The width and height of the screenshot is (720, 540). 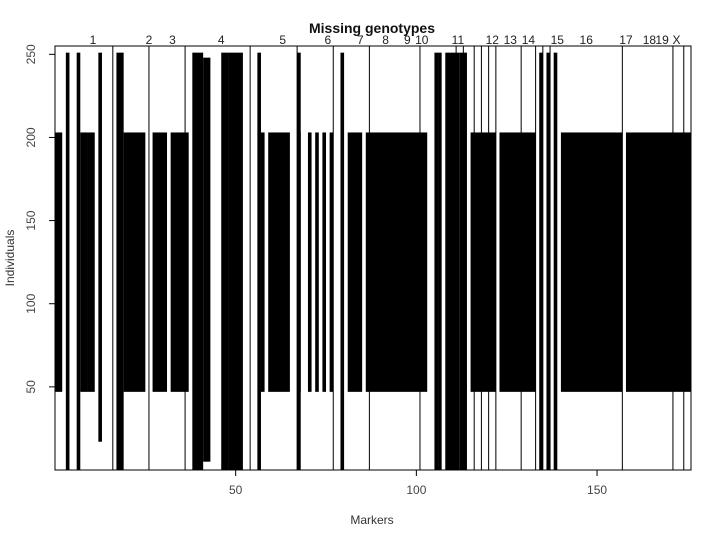 I want to click on chromosome-label: 13, so click(x=511, y=40).